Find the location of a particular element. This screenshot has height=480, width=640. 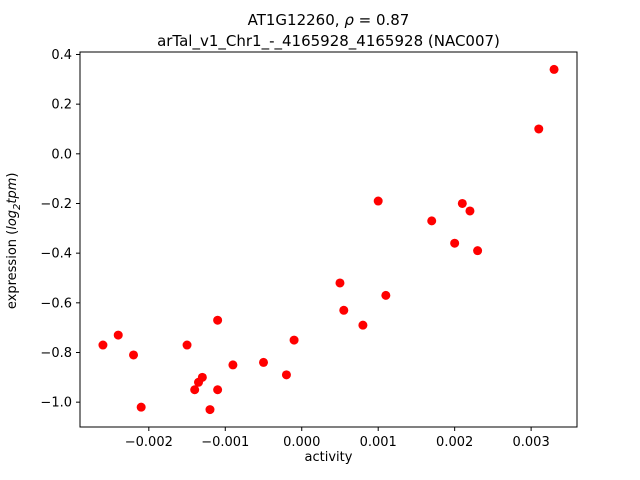

y-tick-label: −0.6 is located at coordinates (56, 303).